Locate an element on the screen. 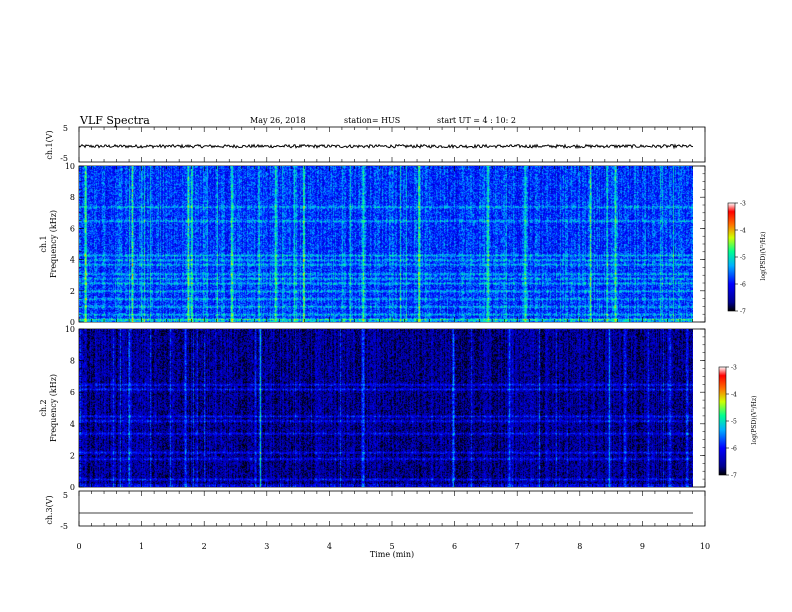 The width and height of the screenshot is (792, 612). ch1-colorbar-ticks: -3 -4 -5 -6 -7 is located at coordinates (740, 258).